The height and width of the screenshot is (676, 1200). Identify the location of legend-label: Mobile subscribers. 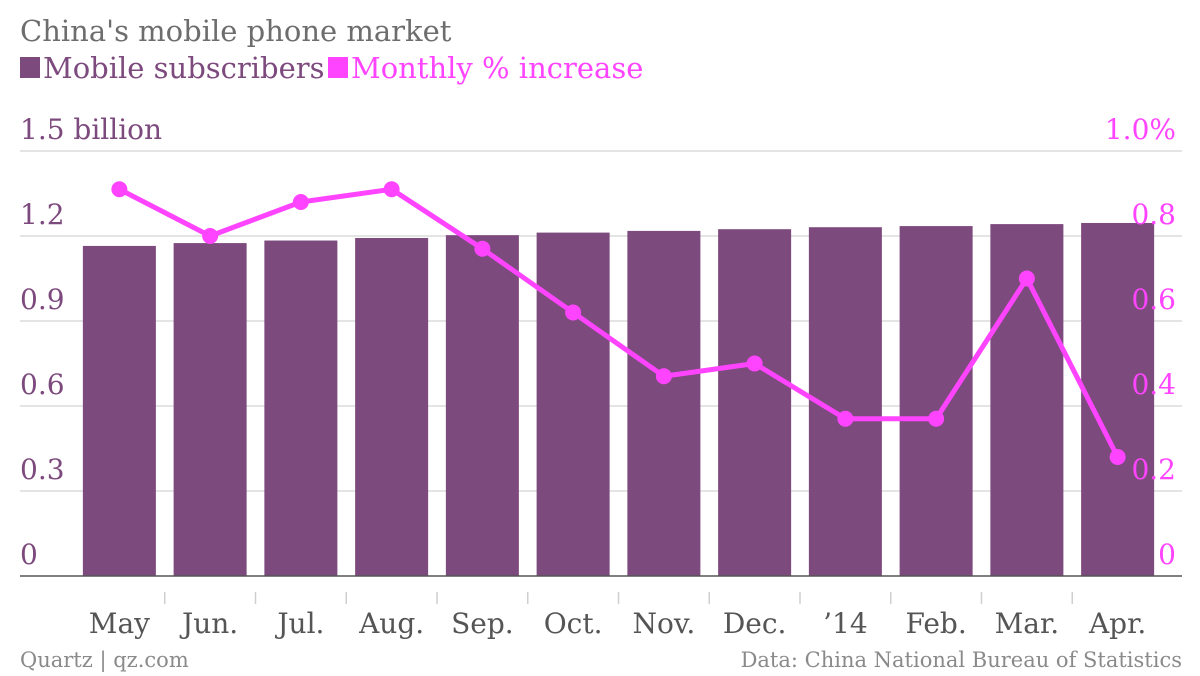
(184, 68).